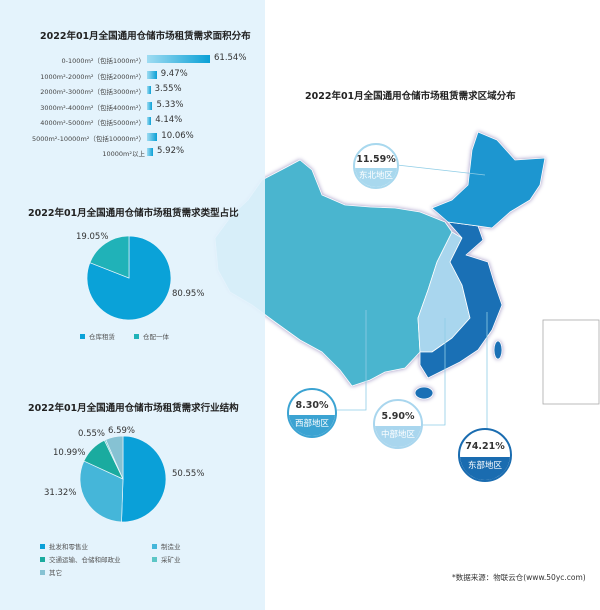 Image resolution: width=600 pixels, height=610 pixels. I want to click on bar-category-label: 1000m²-2000m²（包括2000m²）, so click(92, 76).